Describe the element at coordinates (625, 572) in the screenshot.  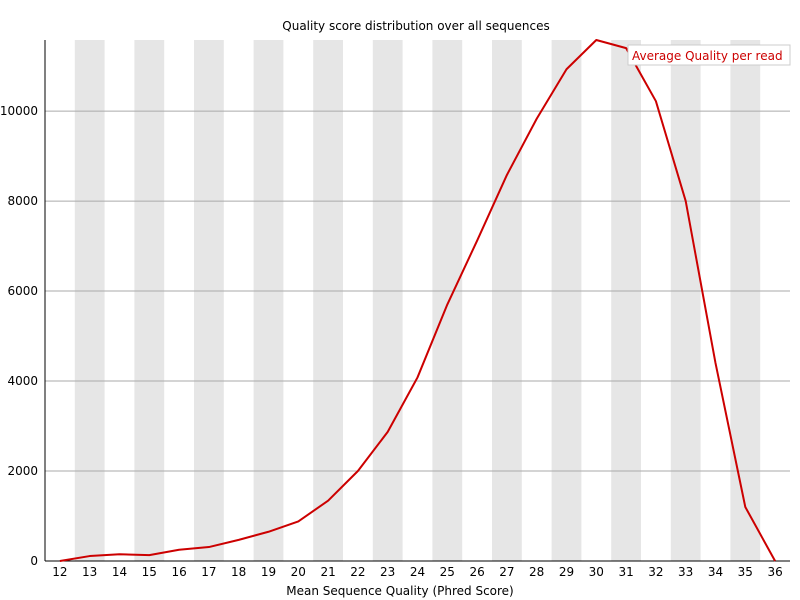
I see `x-tick-label: 31` at that location.